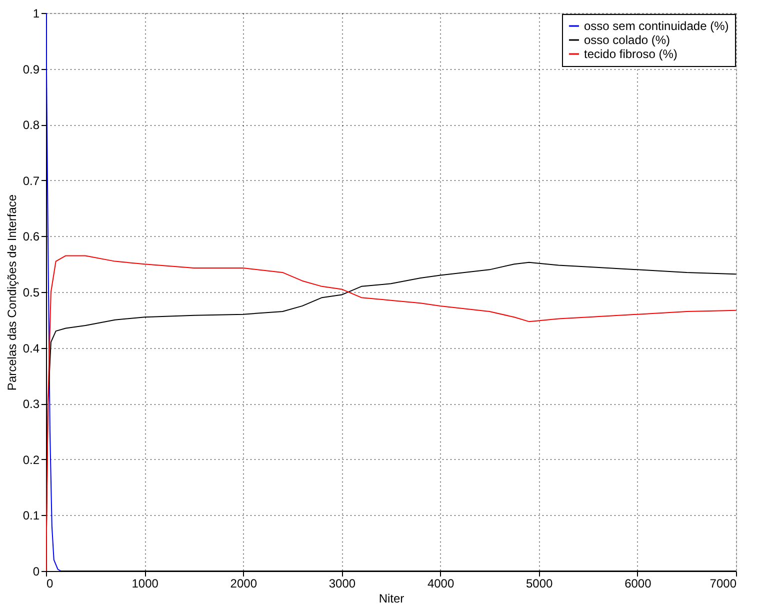 This screenshot has width=773, height=606. What do you see at coordinates (145, 583) in the screenshot?
I see `x-tick-label: 1000` at bounding box center [145, 583].